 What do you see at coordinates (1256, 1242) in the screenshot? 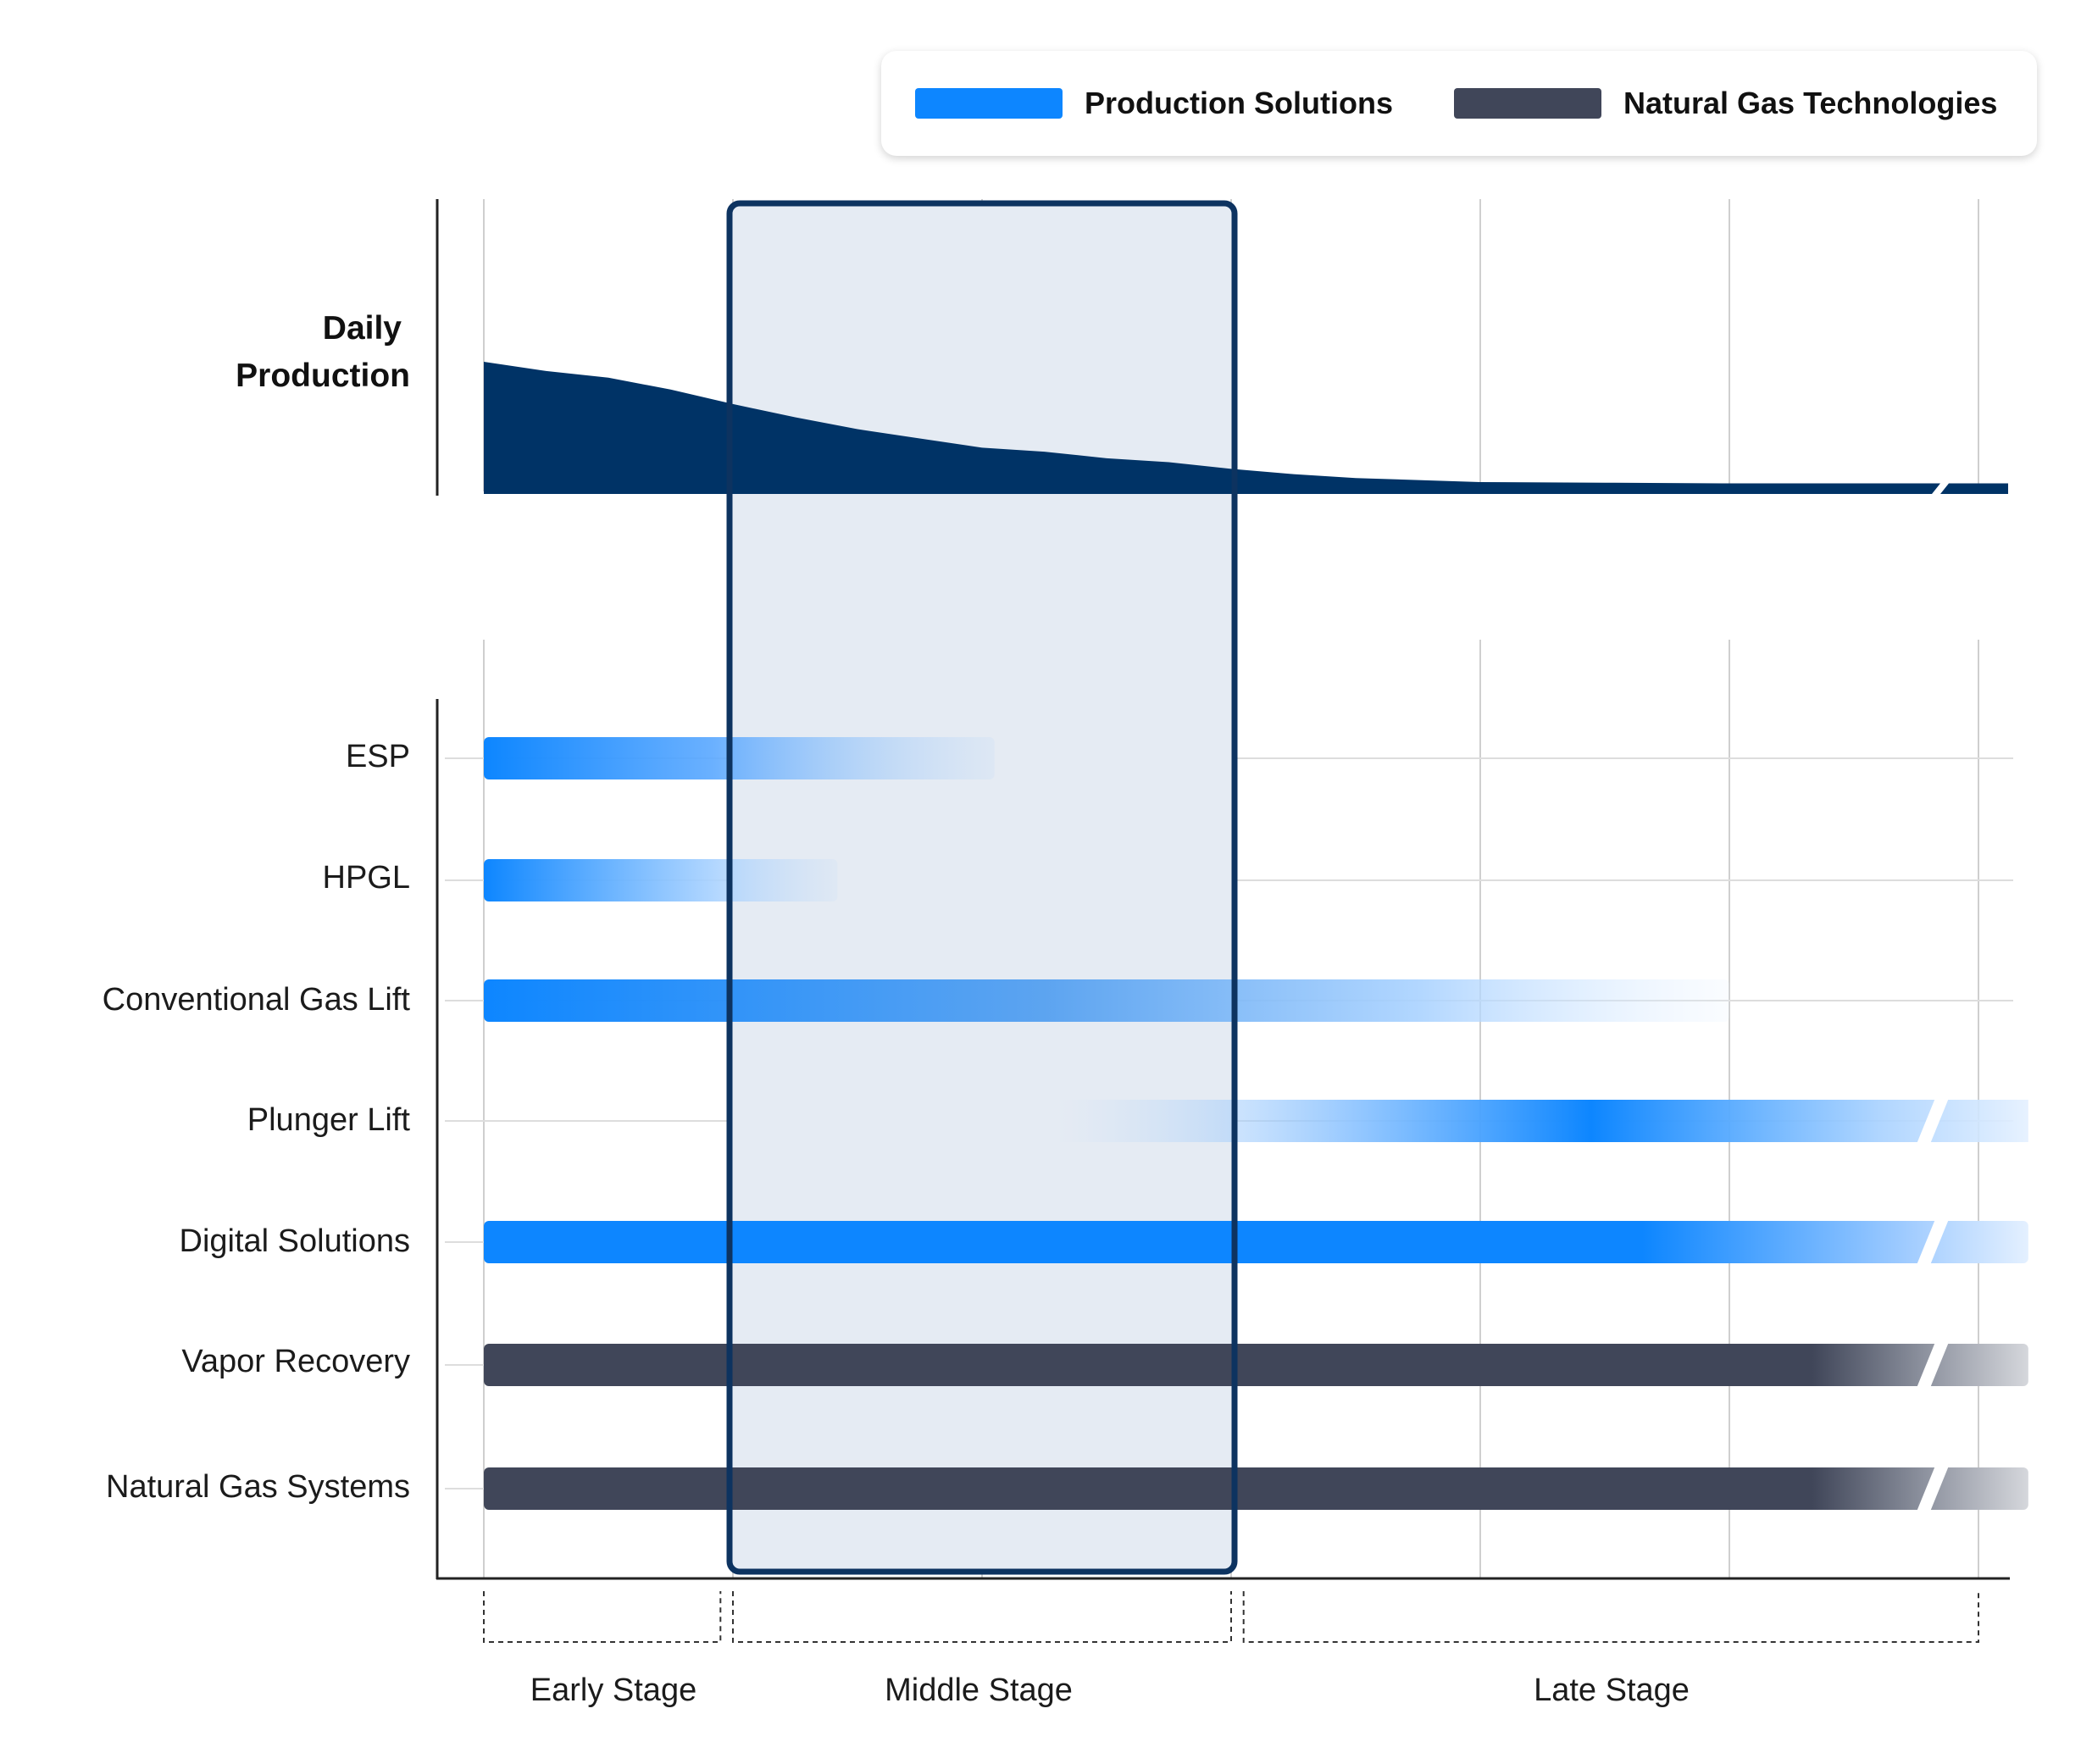
I see `bar-digital-solutions` at bounding box center [1256, 1242].